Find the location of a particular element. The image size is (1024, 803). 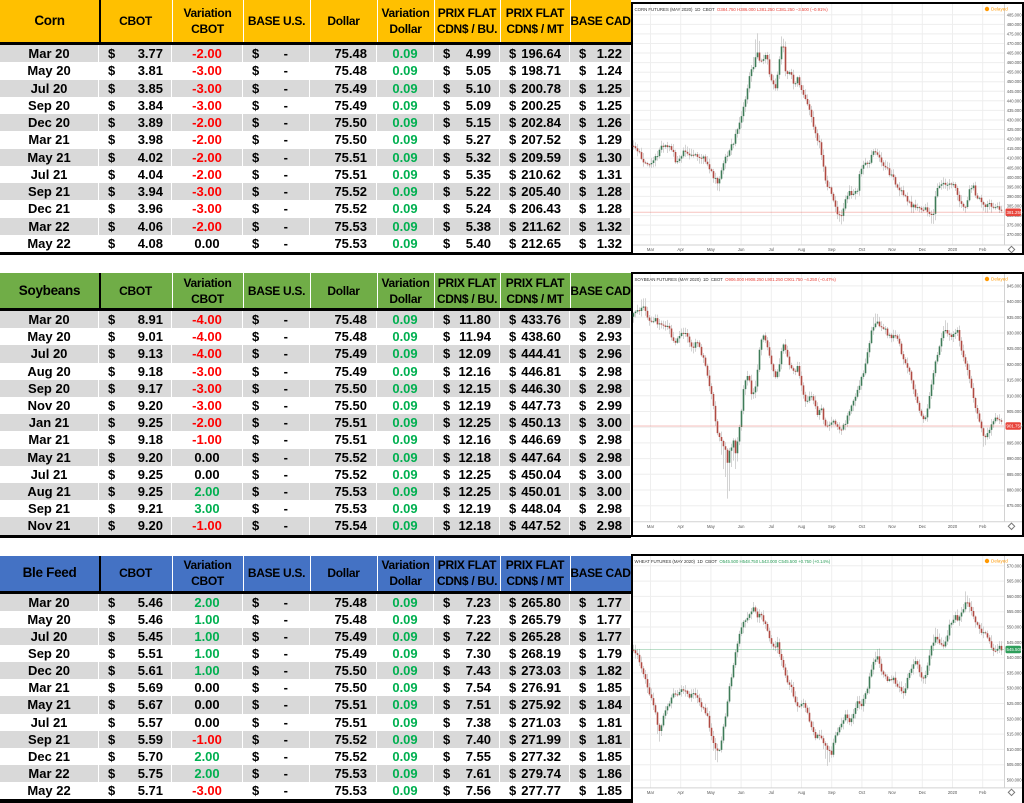

svg-text: 895.000 is located at coordinates (1015, 442).